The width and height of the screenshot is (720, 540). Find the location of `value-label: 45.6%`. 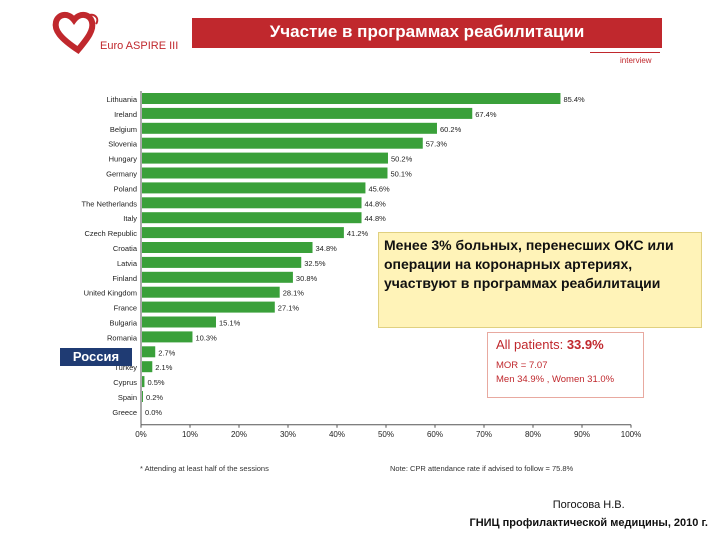

value-label: 45.6% is located at coordinates (379, 188).